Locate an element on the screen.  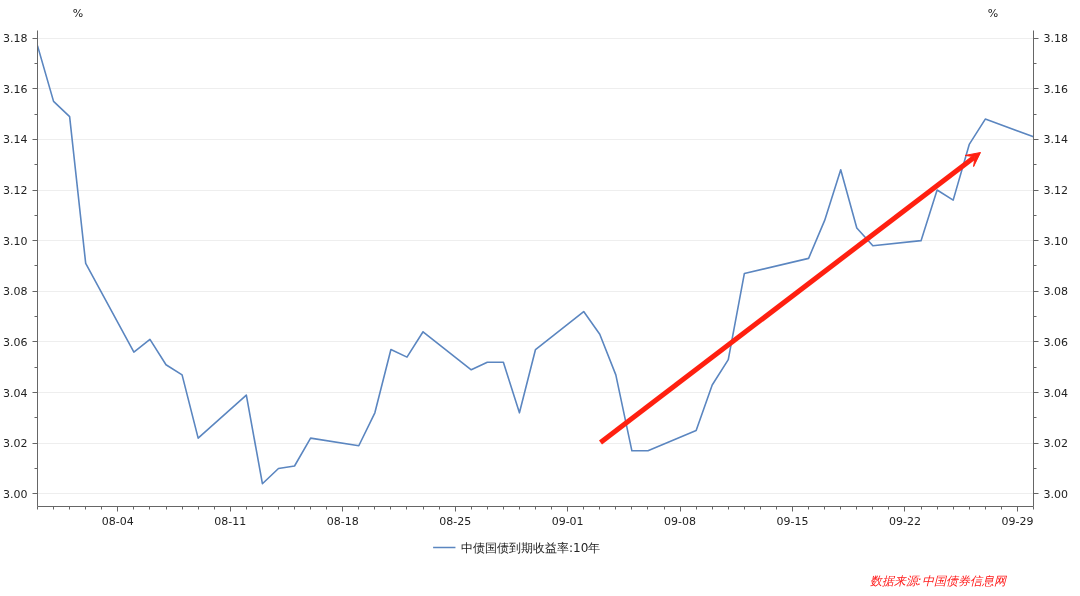
legend-label: 中债国债到期收益率:10年 is located at coordinates (531, 547).